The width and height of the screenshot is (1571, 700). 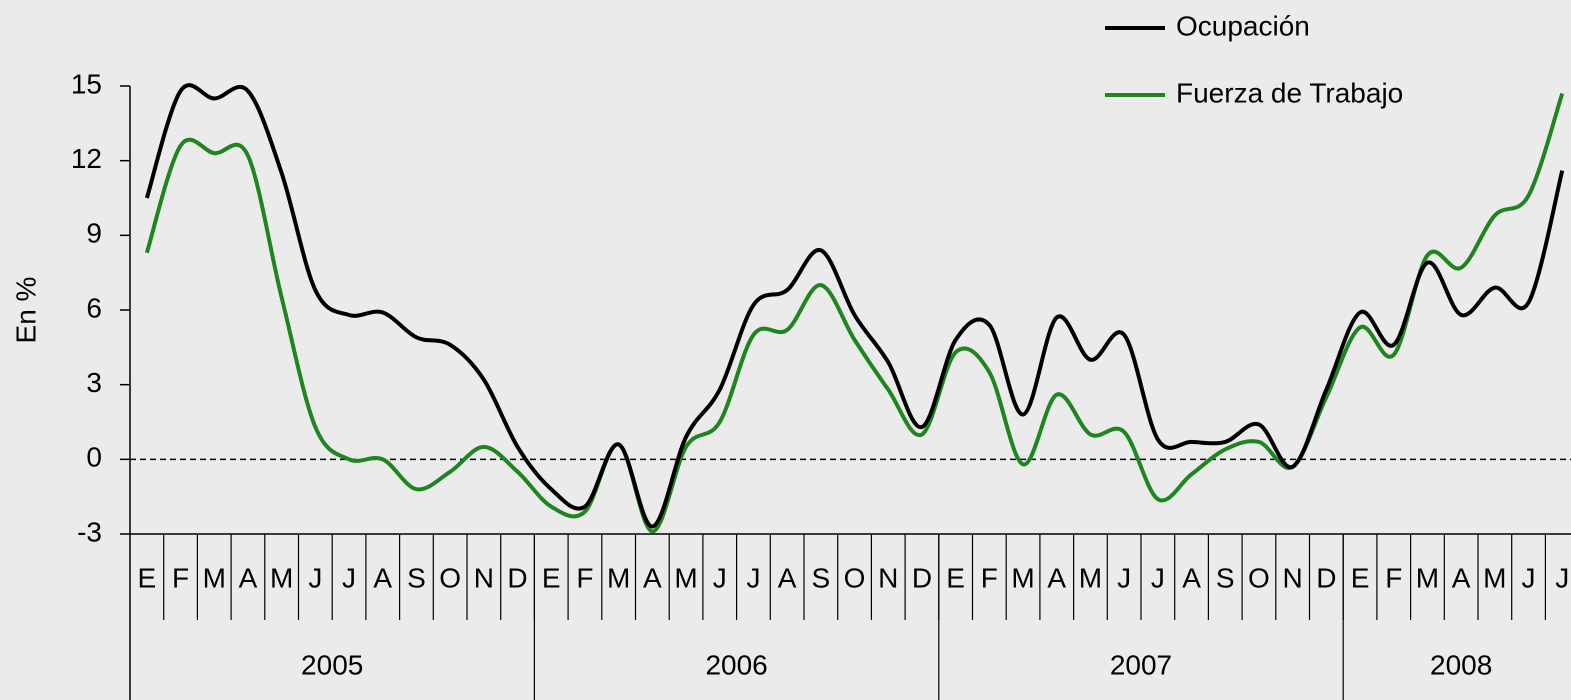 What do you see at coordinates (1289, 92) in the screenshot?
I see `legend-label: Fuerza de Trabajo` at bounding box center [1289, 92].